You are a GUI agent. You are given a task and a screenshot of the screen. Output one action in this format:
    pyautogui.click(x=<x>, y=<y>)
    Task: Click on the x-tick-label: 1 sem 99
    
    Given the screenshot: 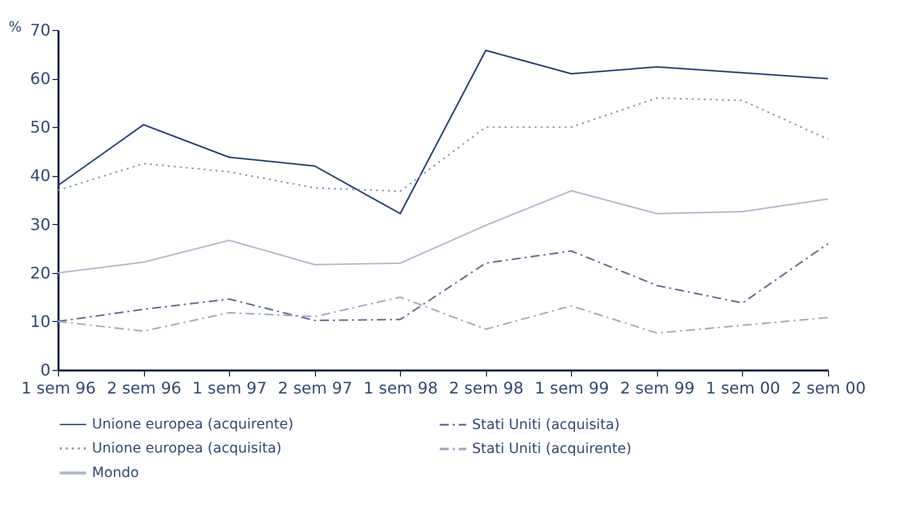 What is the action you would take?
    pyautogui.click(x=572, y=388)
    